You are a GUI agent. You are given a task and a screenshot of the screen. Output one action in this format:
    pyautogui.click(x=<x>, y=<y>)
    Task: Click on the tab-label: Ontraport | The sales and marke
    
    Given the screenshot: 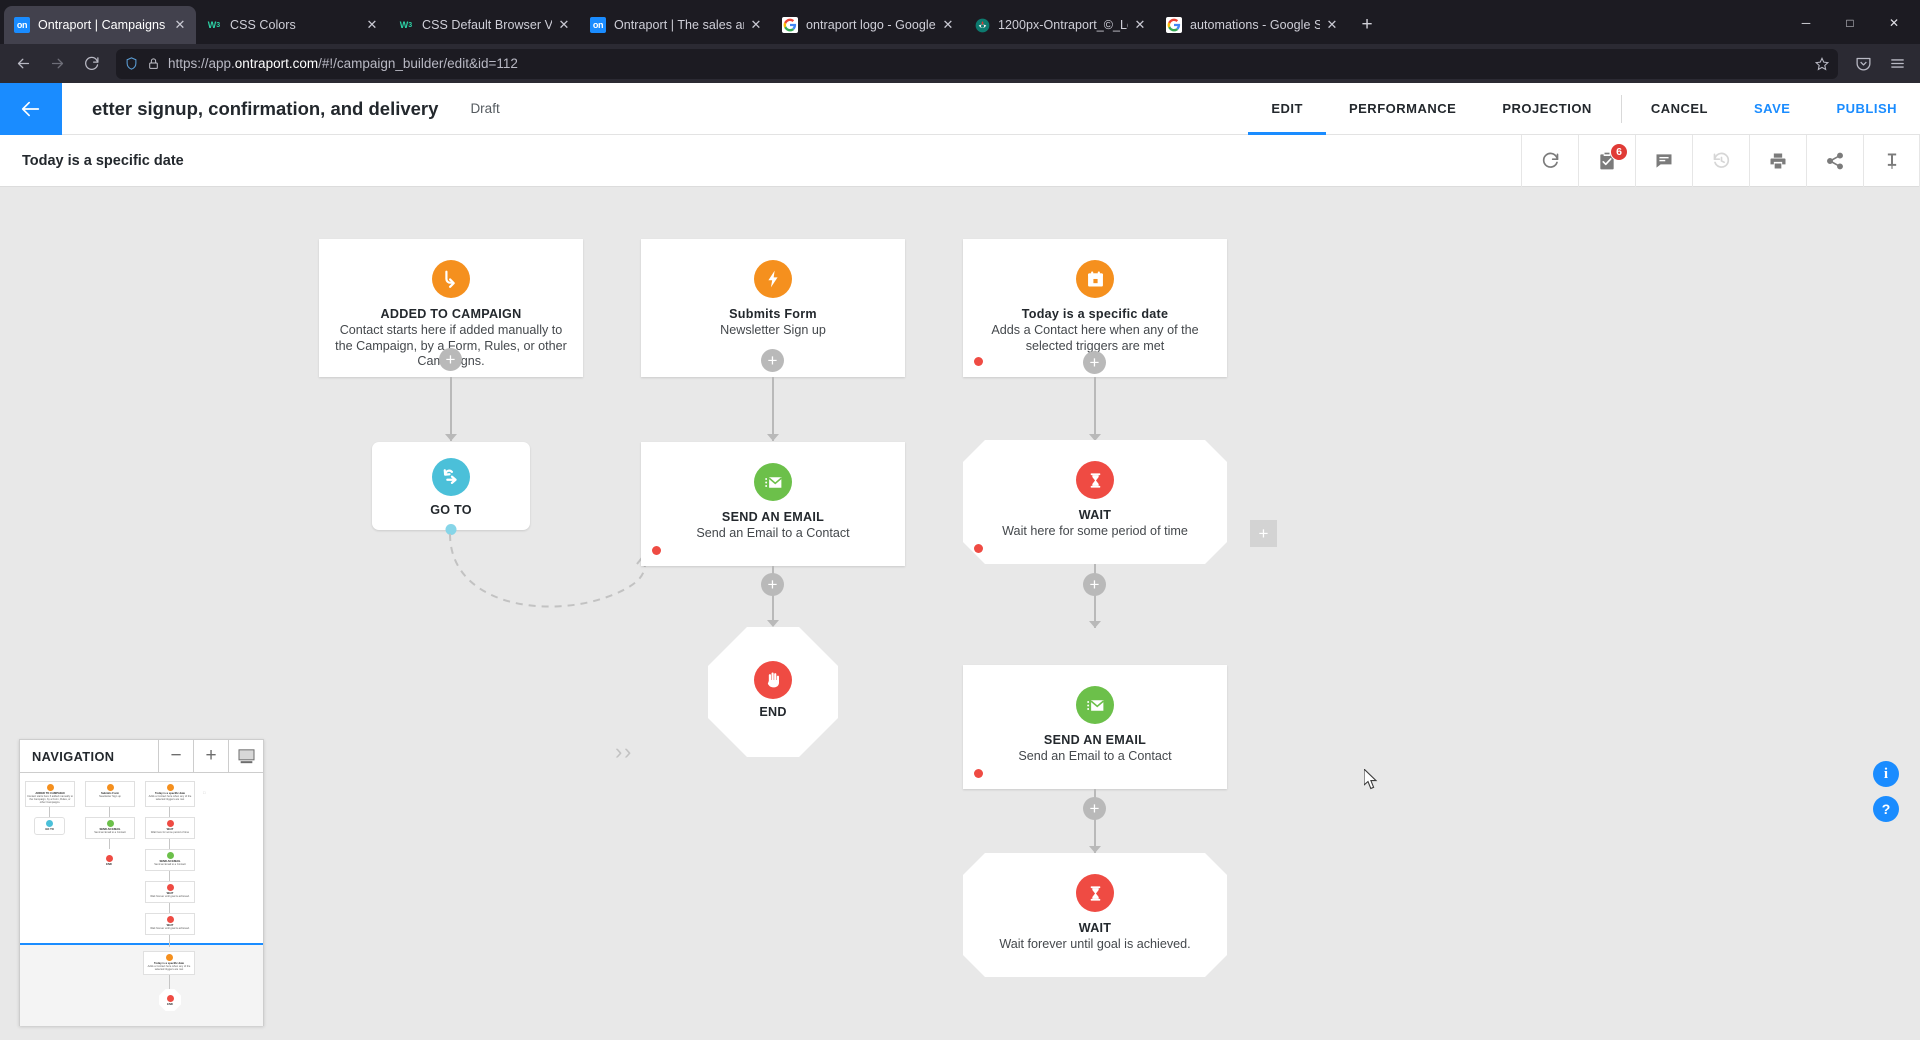 What is the action you would take?
    pyautogui.click(x=679, y=25)
    